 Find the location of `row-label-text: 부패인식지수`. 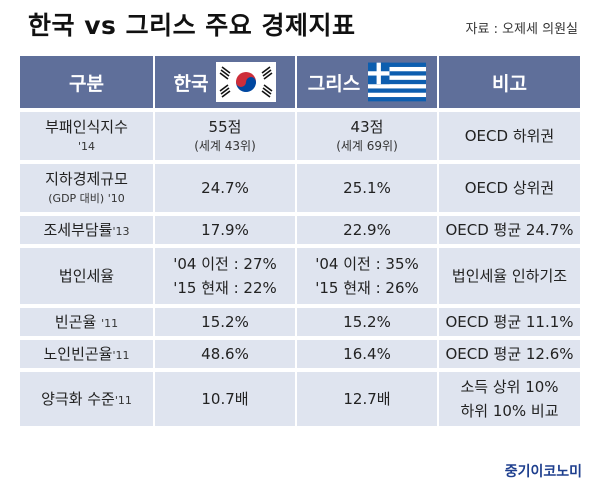

row-label-text: 부패인식지수 is located at coordinates (86, 127).